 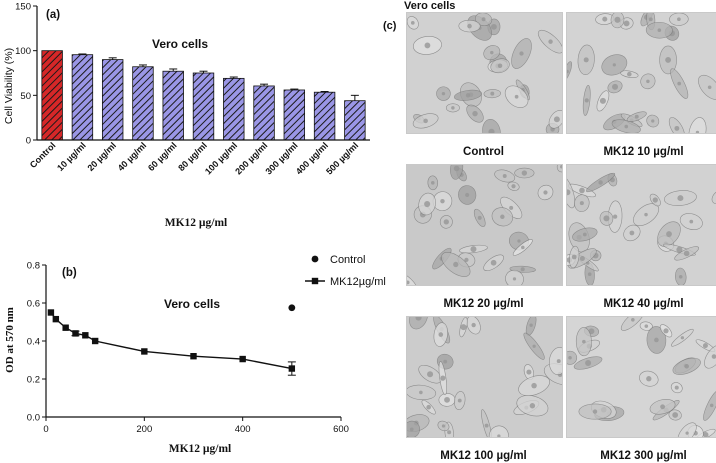 What do you see at coordinates (342, 158) in the screenshot?
I see `x-tick-label: 500 µg/ml` at bounding box center [342, 158].